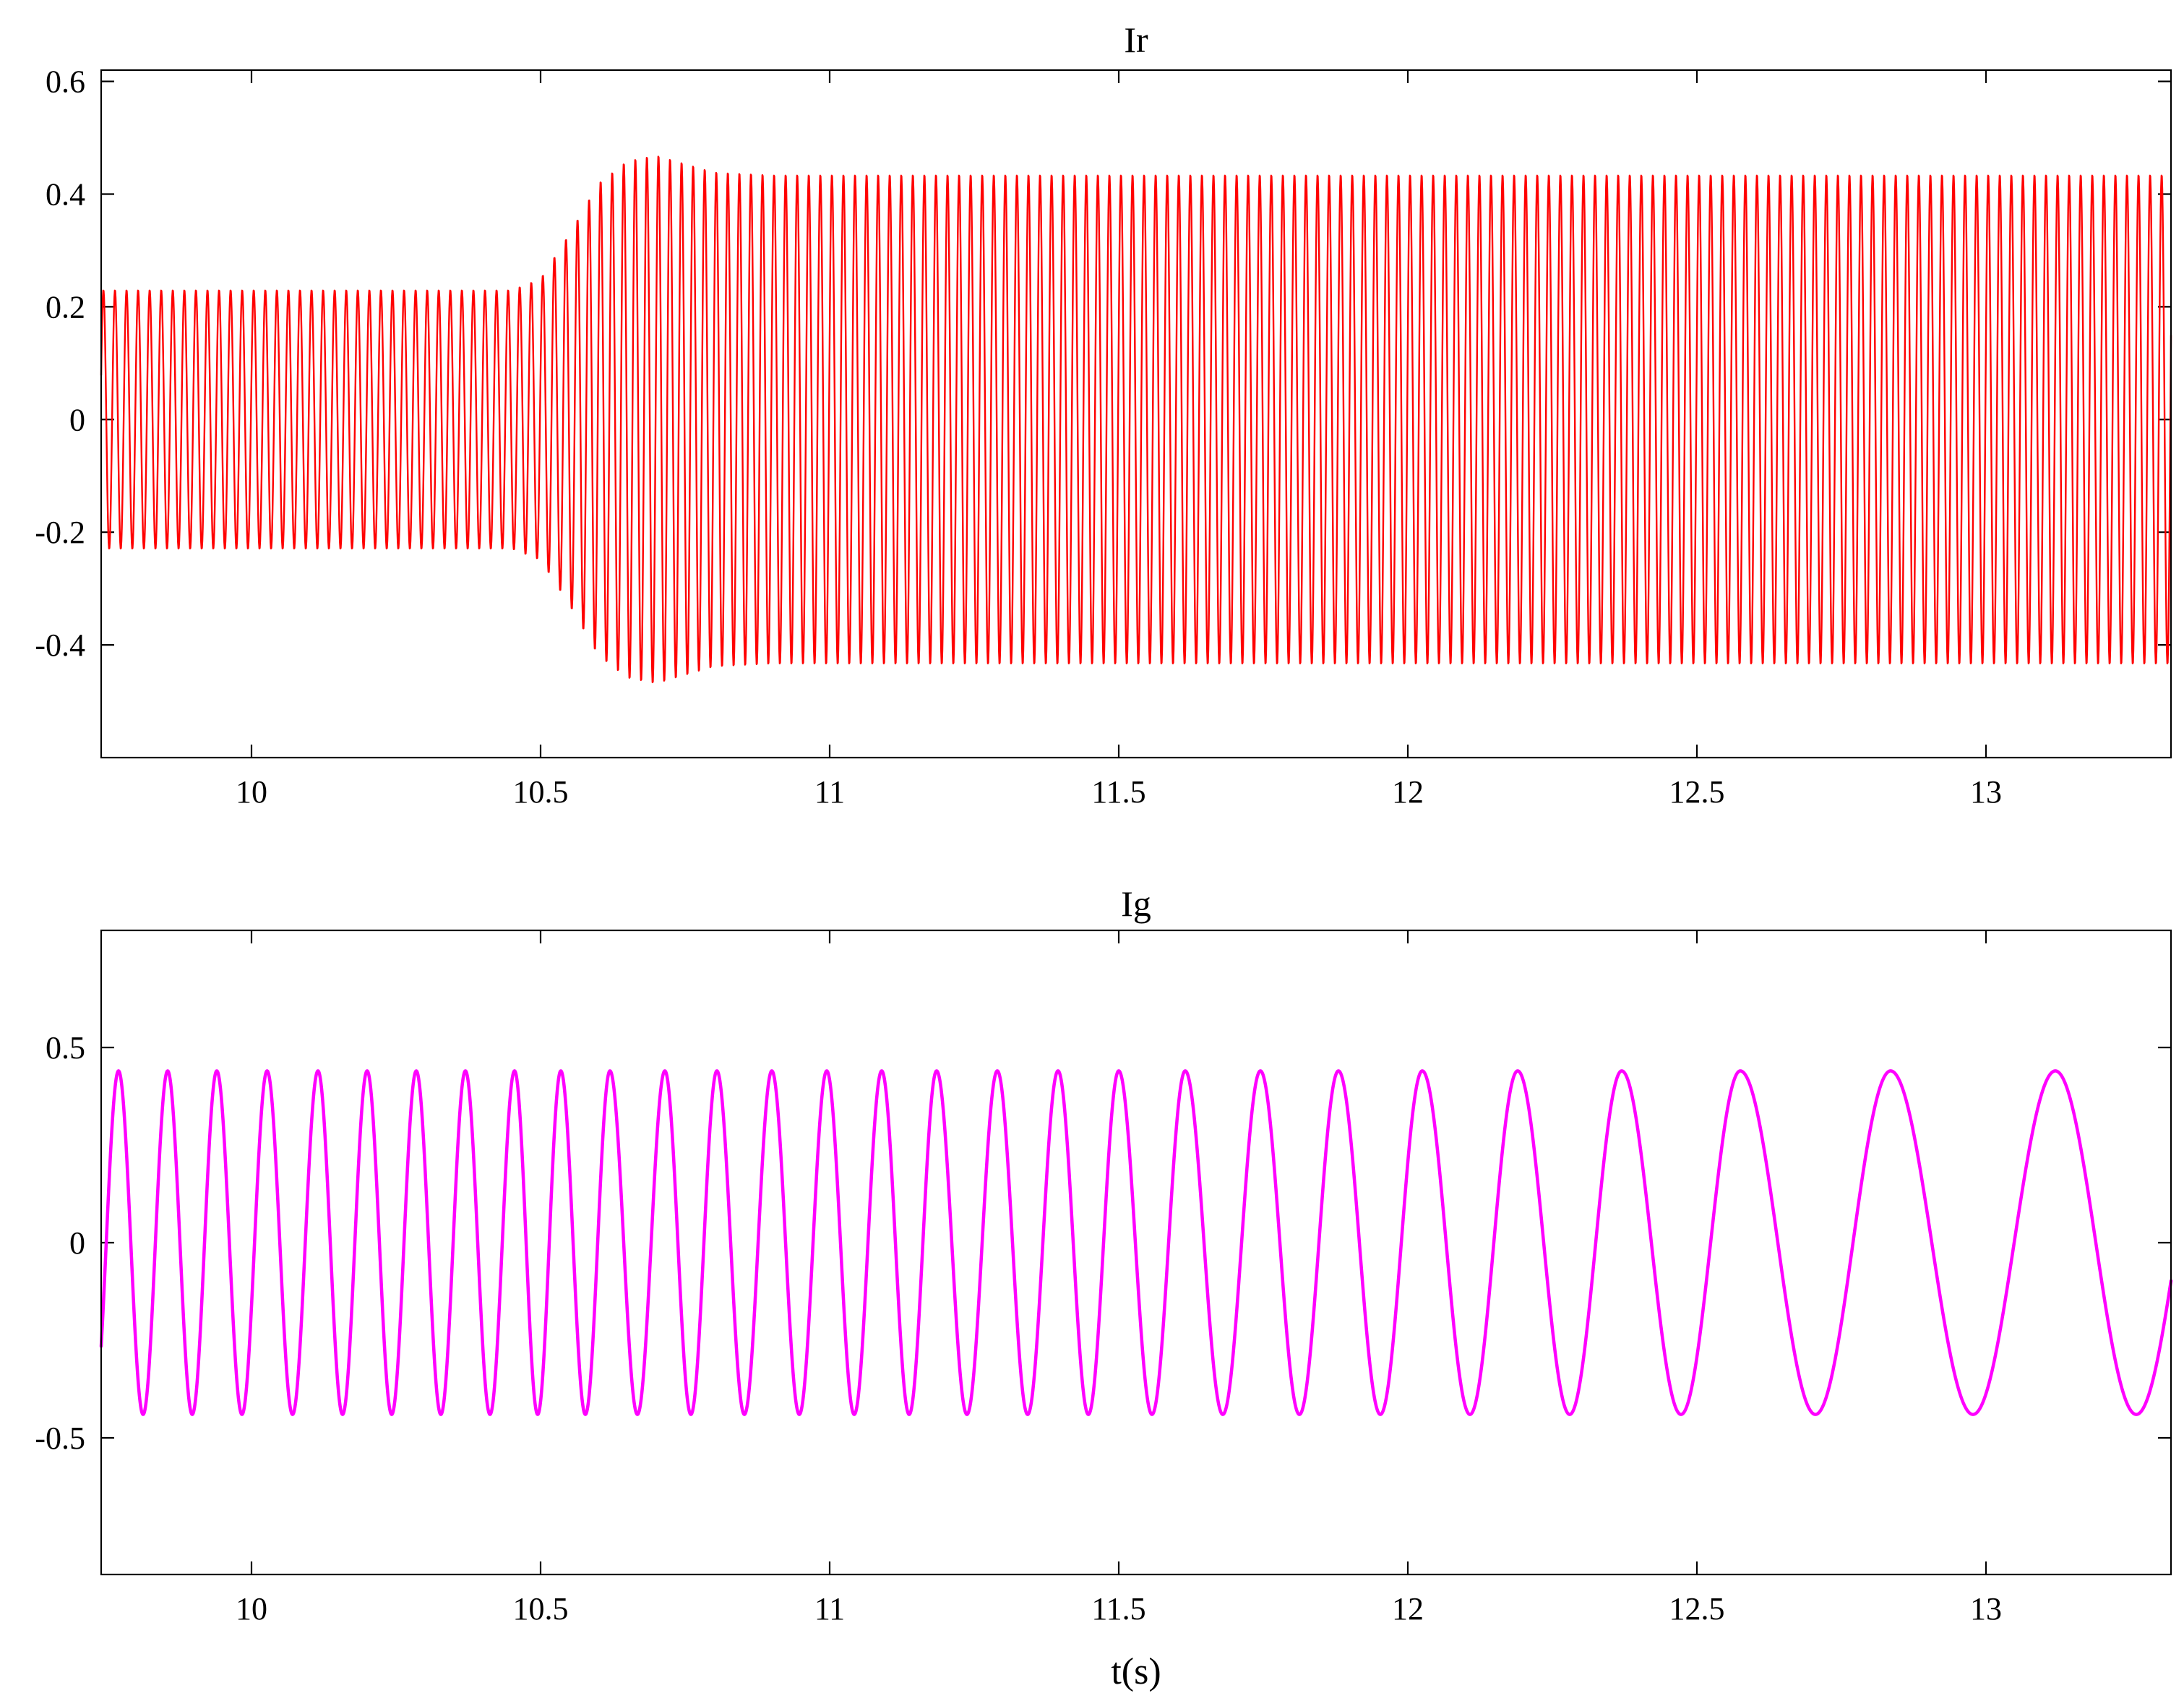  What do you see at coordinates (65, 307) in the screenshot?
I see `ir-y-tick-label: 0.2` at bounding box center [65, 307].